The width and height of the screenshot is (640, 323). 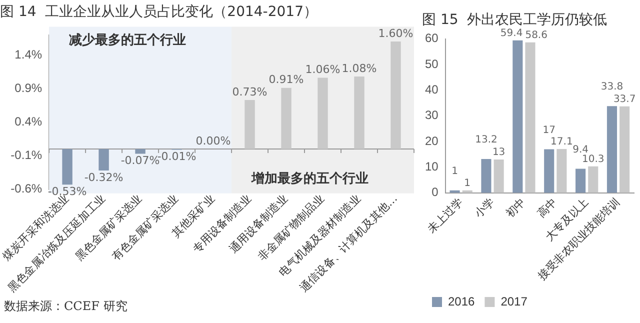 What do you see at coordinates (549, 130) in the screenshot?
I see `data-label: 17` at bounding box center [549, 130].